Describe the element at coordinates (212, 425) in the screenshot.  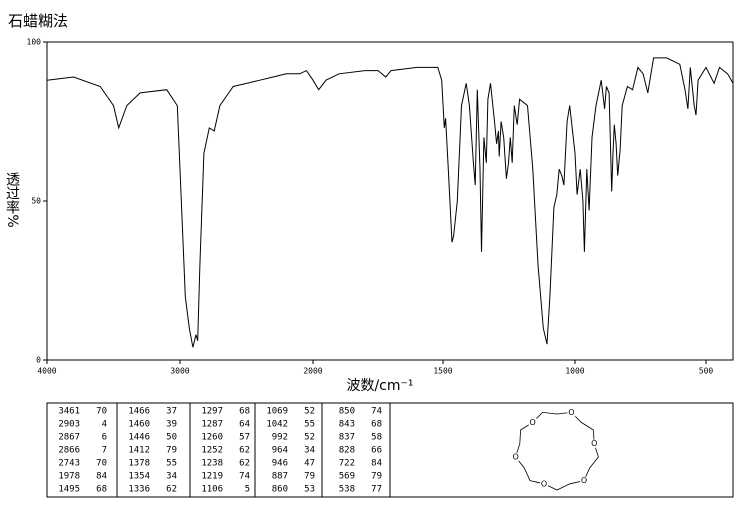
I see `peak-wavenumber: 1287` at that location.